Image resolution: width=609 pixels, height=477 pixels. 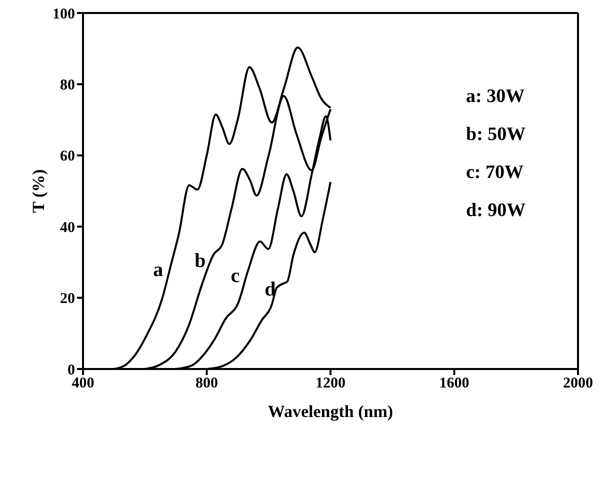 I want to click on series-label: c, so click(x=235, y=276).